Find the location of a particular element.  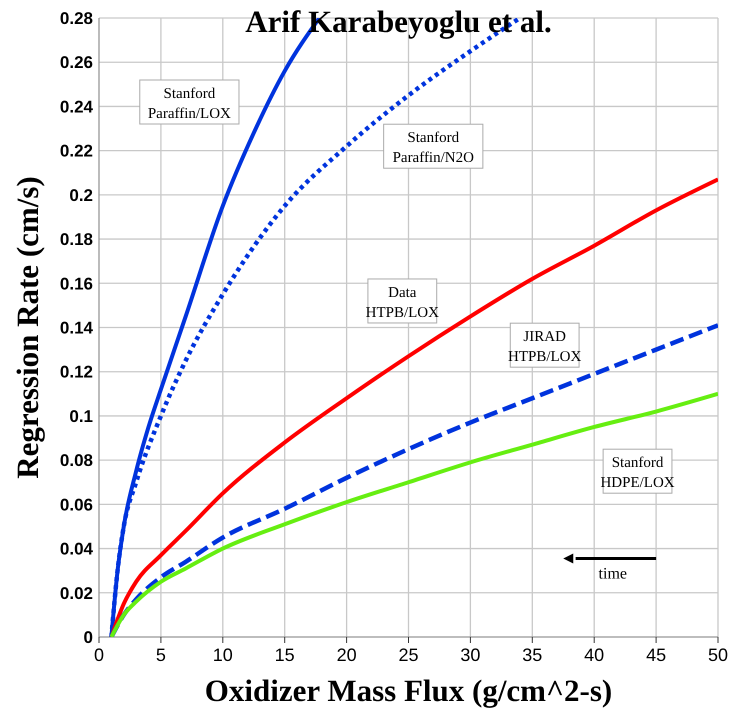

x-tick-label: 35 is located at coordinates (532, 655).